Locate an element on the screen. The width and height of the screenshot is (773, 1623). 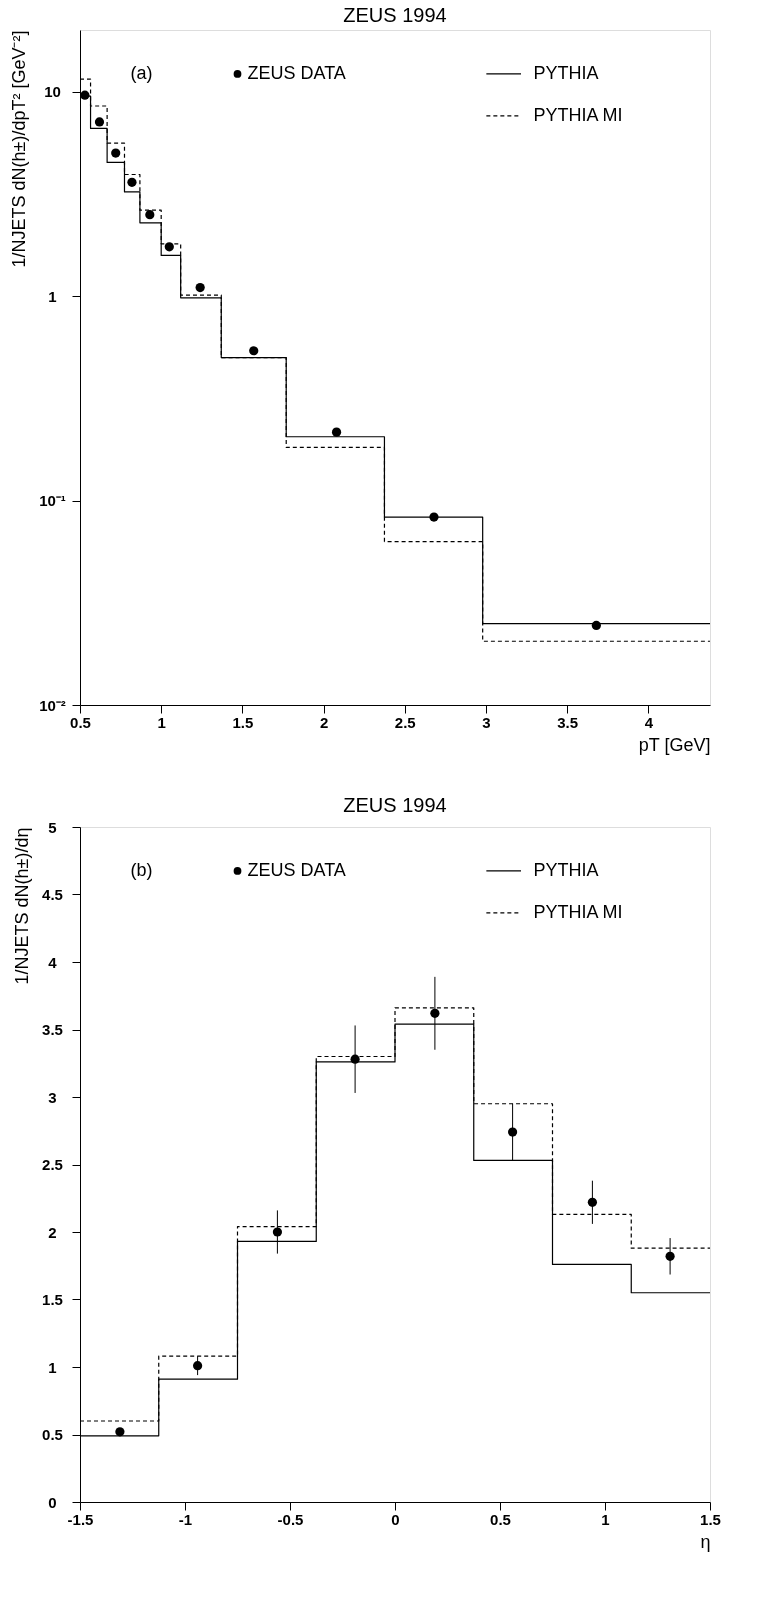
annotation: (b) is located at coordinates (141, 869).